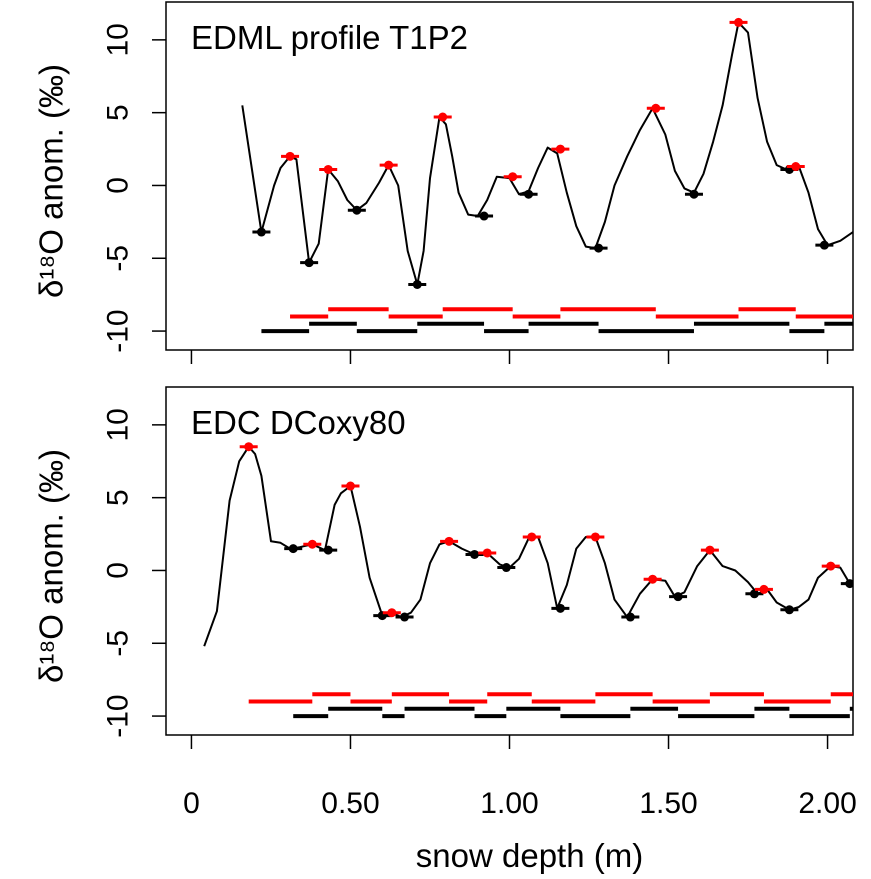 The image size is (871, 879). I want to click on x-tick-label: 1.00, so click(509, 803).